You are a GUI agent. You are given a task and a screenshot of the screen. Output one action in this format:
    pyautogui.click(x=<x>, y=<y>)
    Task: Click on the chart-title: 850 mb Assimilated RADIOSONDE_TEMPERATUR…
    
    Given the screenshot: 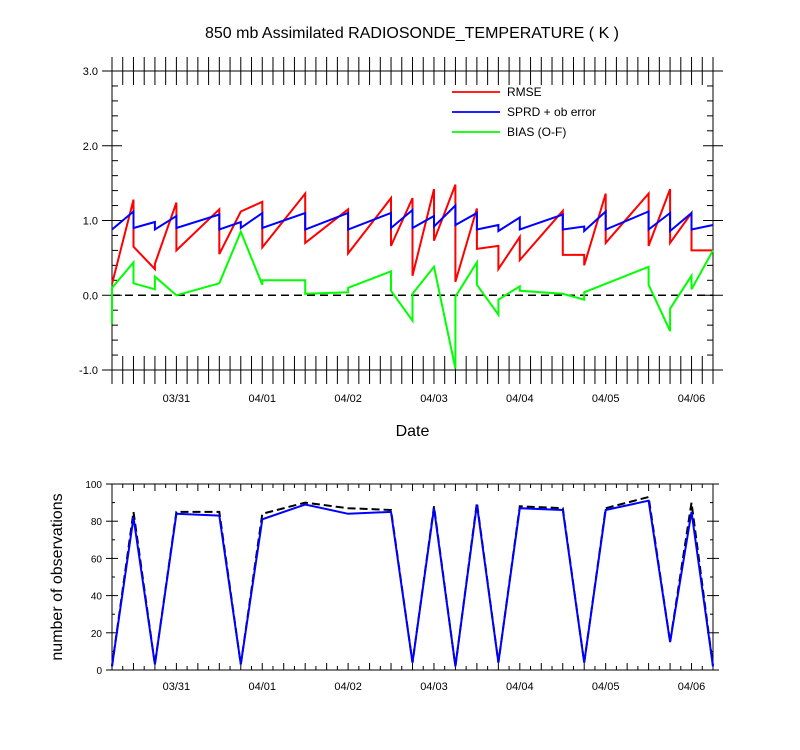 What is the action you would take?
    pyautogui.click(x=412, y=33)
    